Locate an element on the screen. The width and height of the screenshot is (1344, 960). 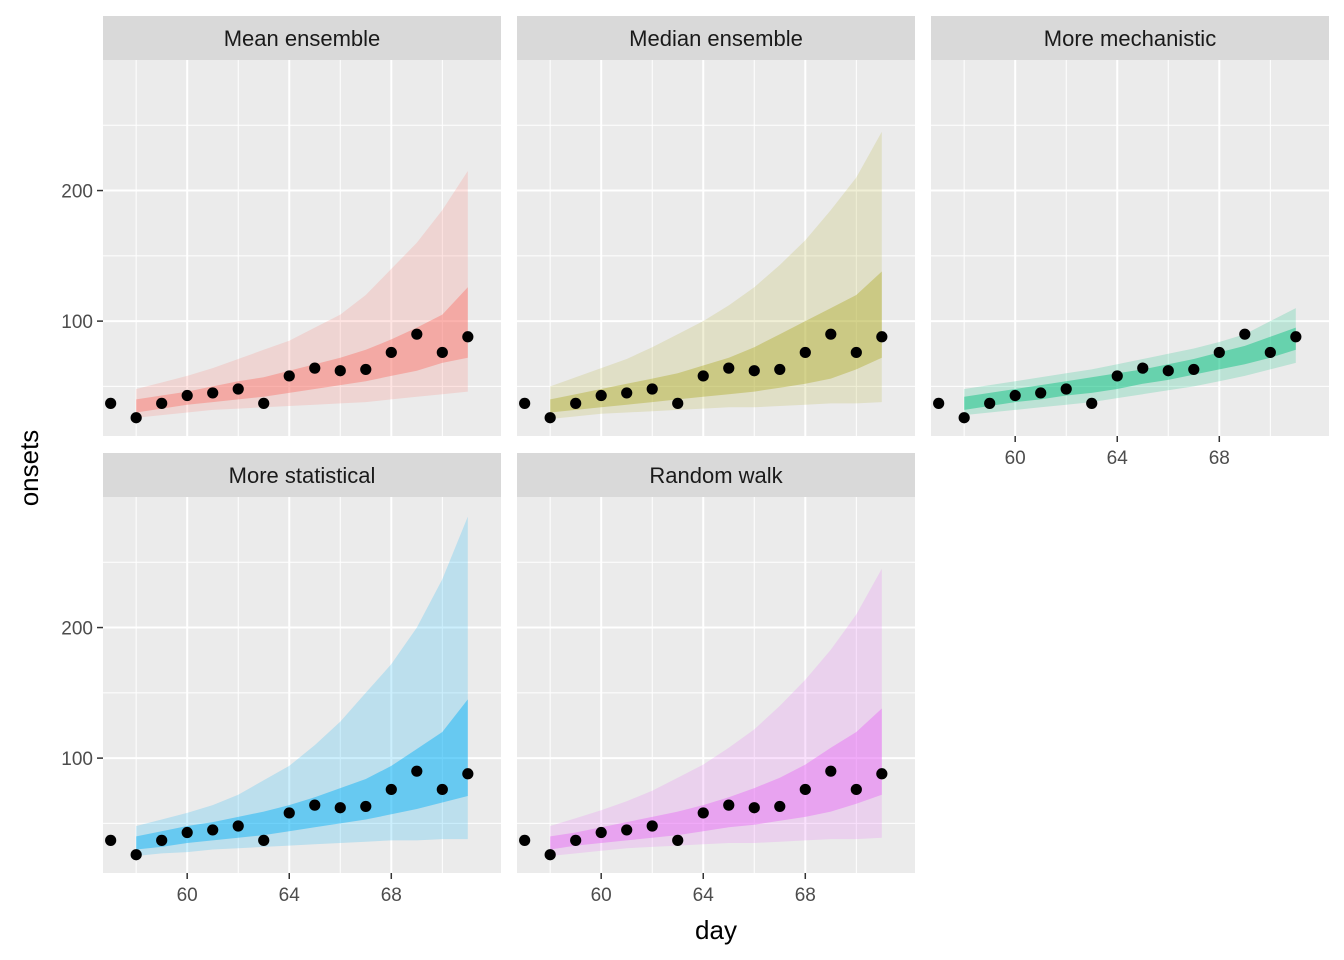
facet-strip-label: Mean ensemble is located at coordinates (302, 38).